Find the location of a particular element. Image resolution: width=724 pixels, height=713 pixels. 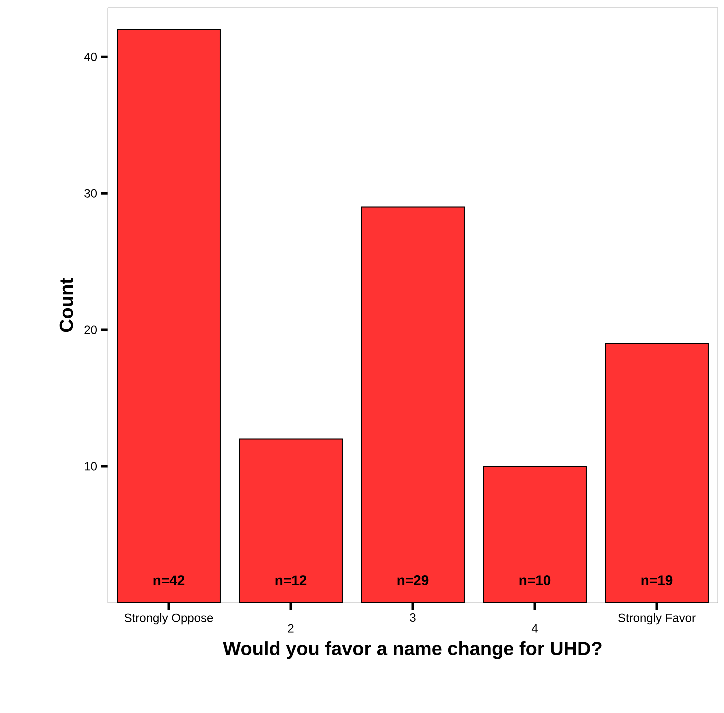

x-tick-label: 4 is located at coordinates (535, 628).